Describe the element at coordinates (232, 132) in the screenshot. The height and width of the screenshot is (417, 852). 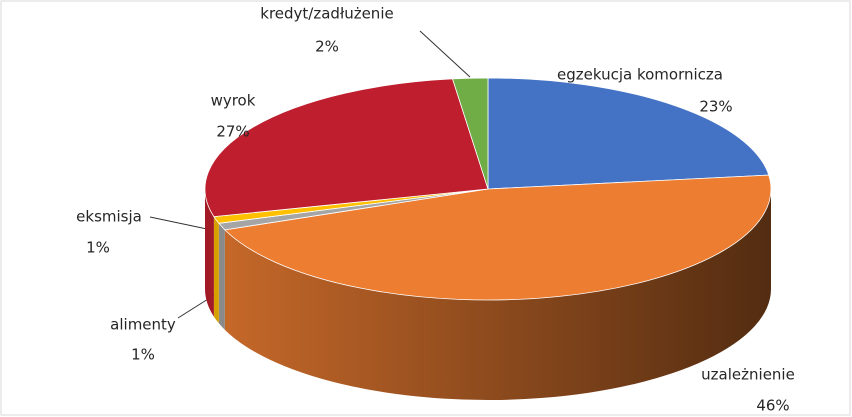
I see `value-label: 27%` at that location.